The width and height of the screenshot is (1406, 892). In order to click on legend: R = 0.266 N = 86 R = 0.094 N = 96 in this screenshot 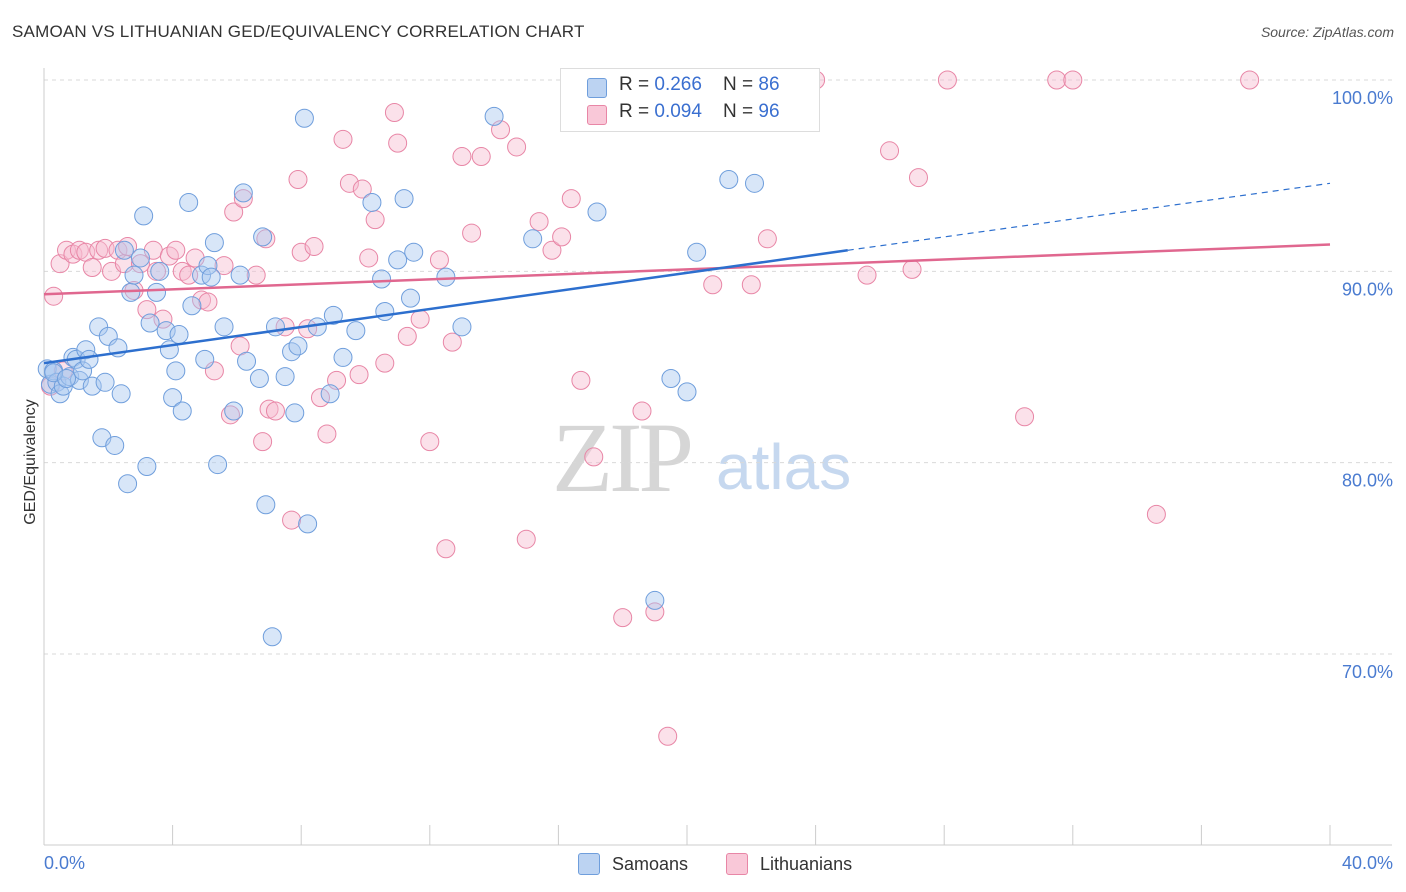, I will do `click(690, 100)`.